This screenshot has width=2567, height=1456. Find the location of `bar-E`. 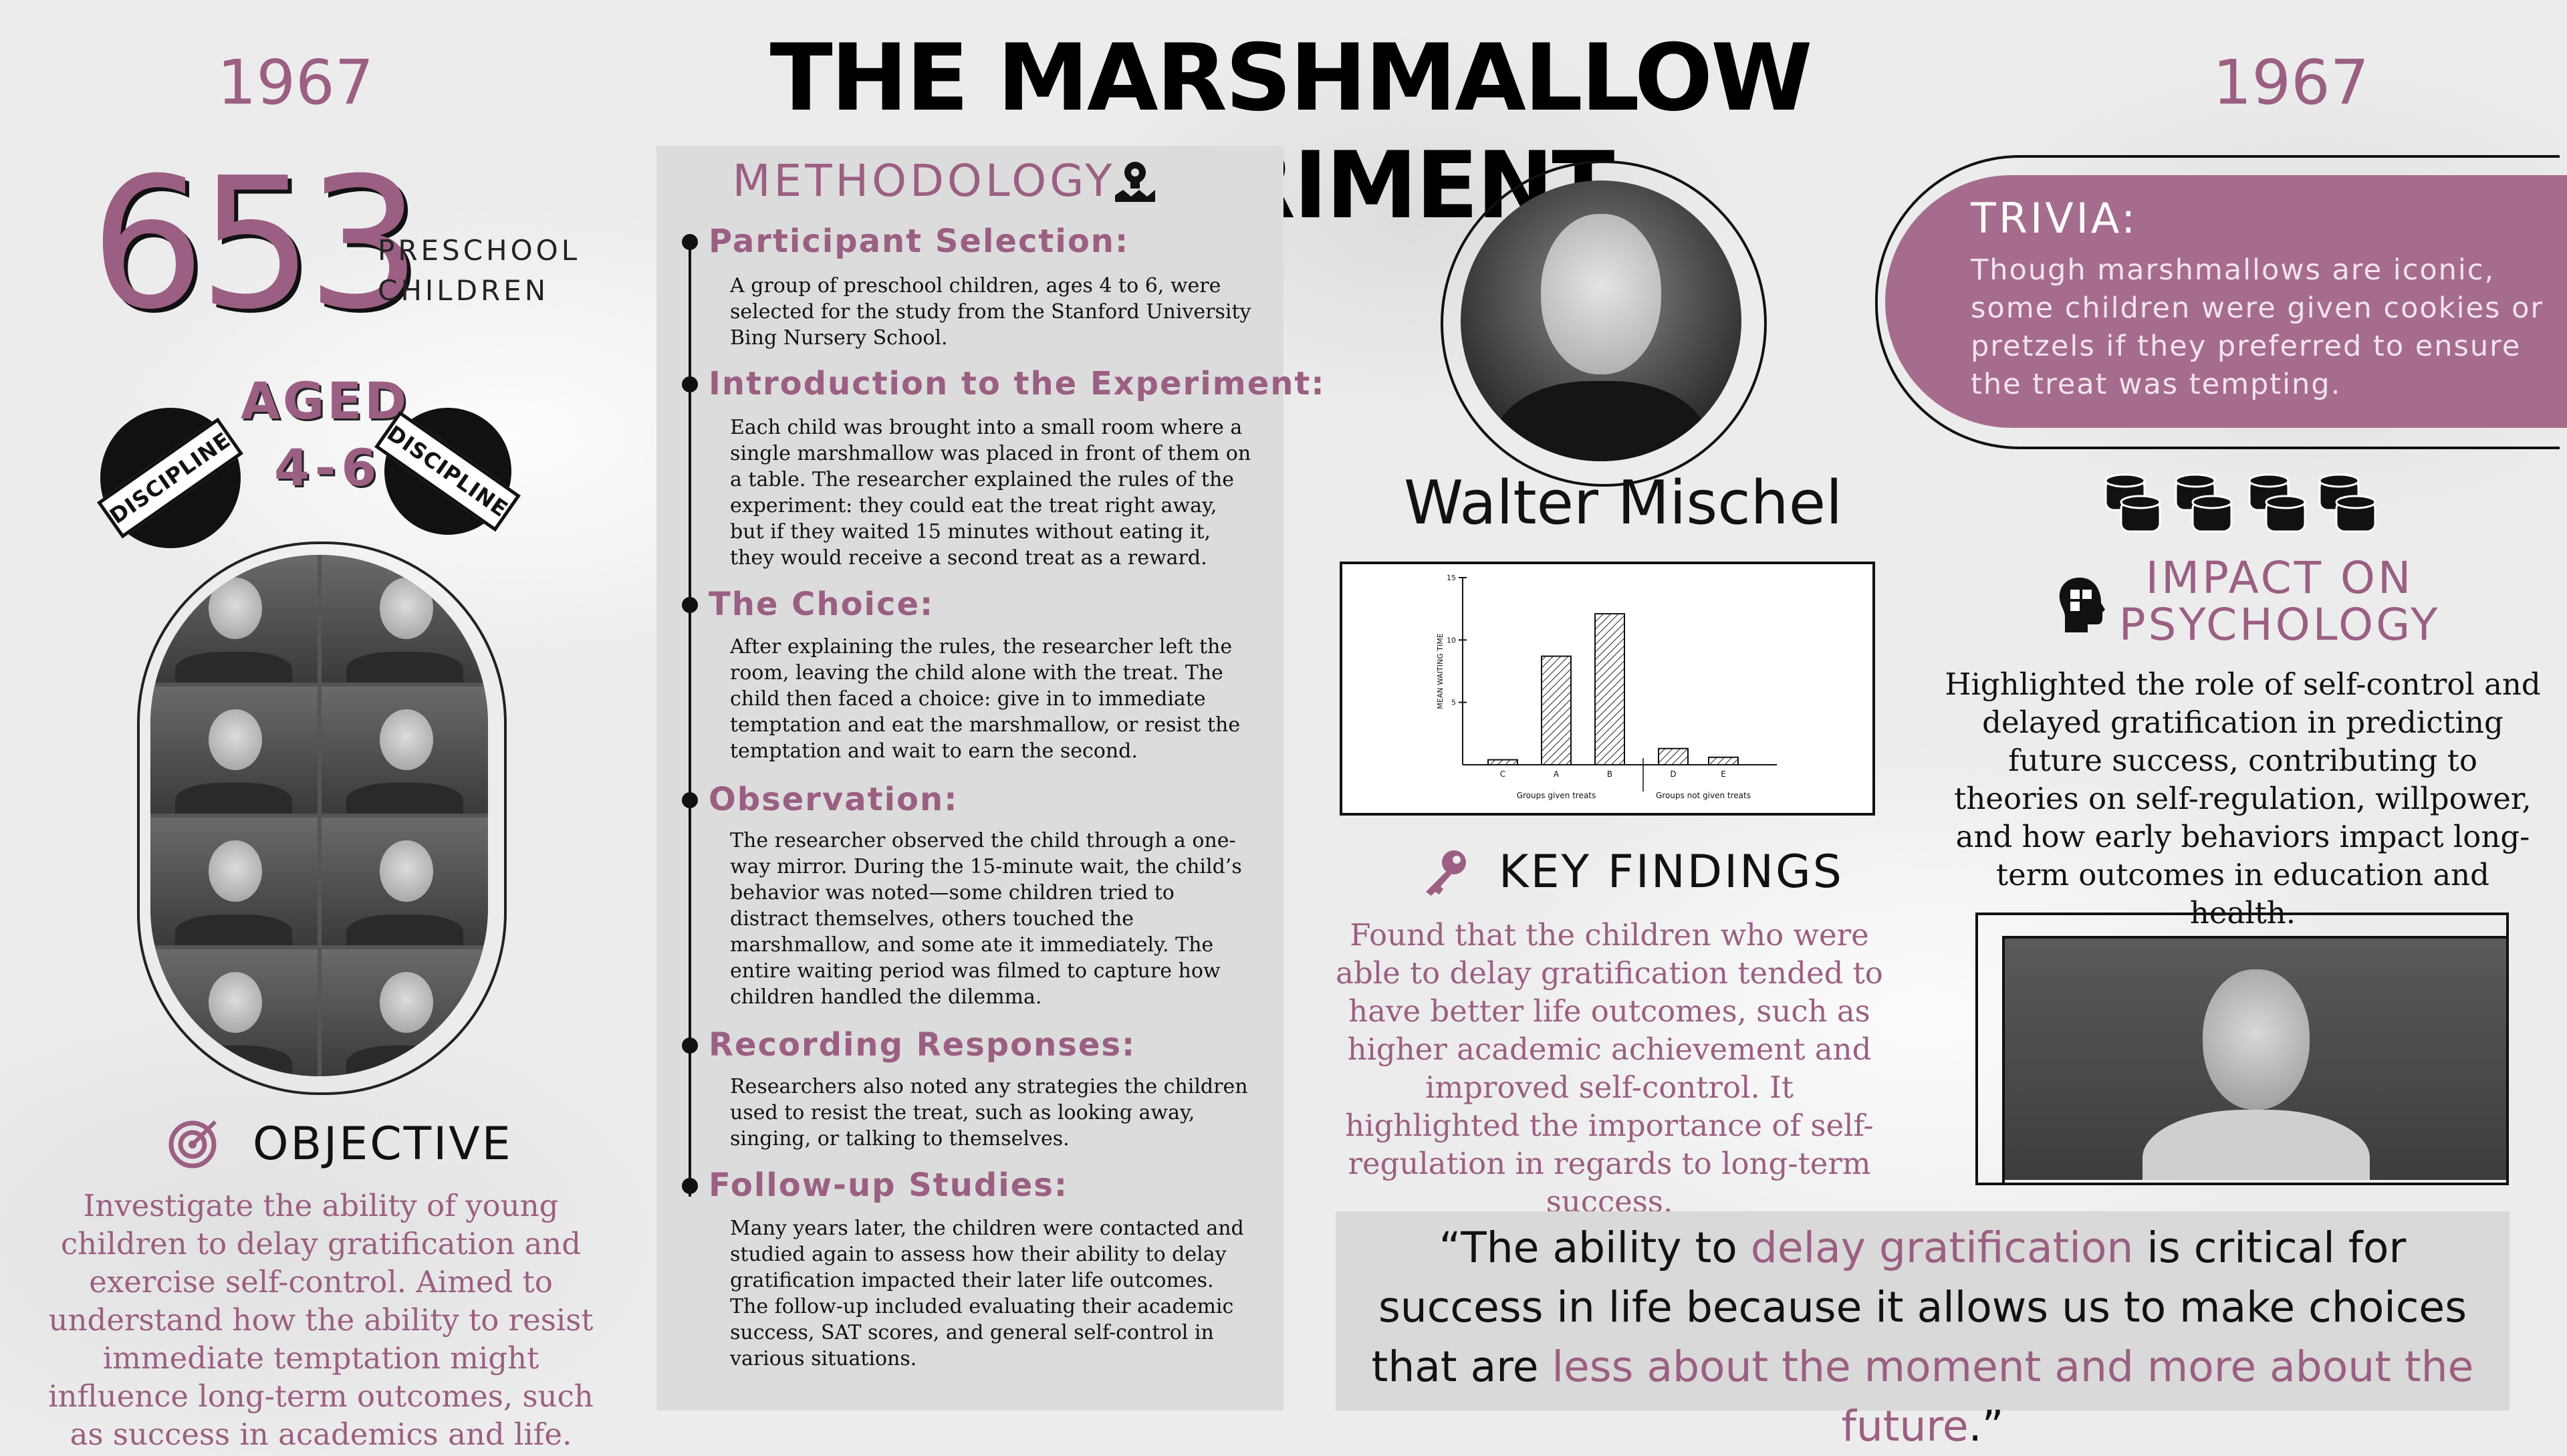

bar-E is located at coordinates (1723, 760).